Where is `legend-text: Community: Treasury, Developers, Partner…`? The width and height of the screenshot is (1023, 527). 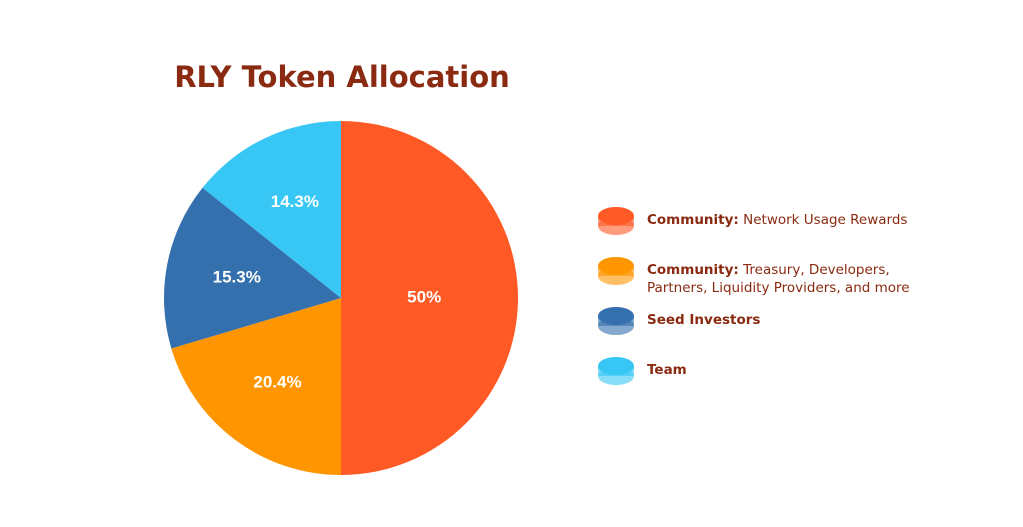 legend-text: Community: Treasury, Developers, Partner… is located at coordinates (782, 275).